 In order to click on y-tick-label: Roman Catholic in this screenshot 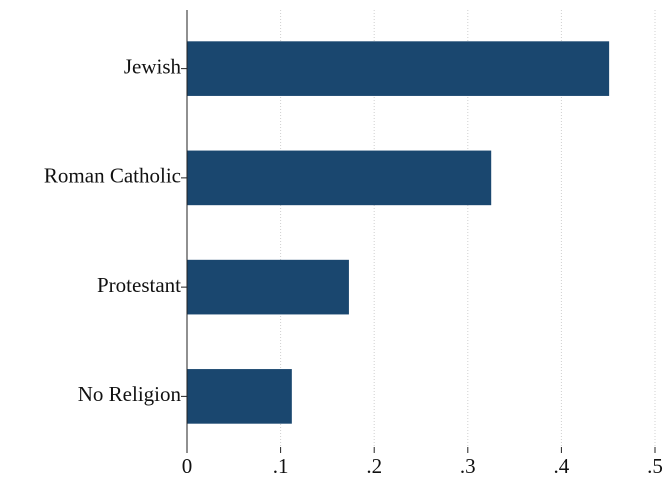, I will do `click(112, 176)`.